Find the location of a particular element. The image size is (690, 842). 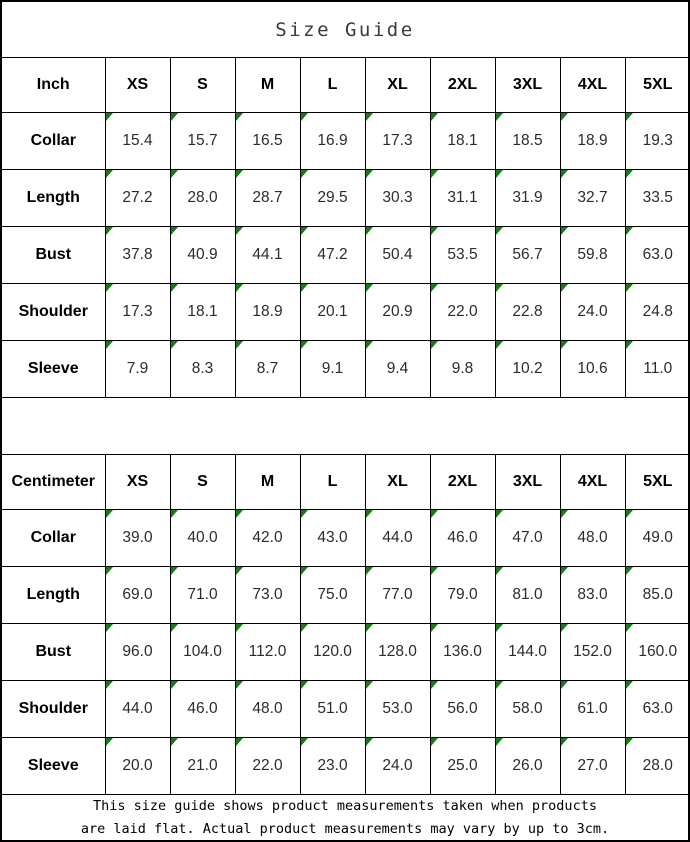

cm-cell-sleeve-xs: 20.0 is located at coordinates (138, 766).